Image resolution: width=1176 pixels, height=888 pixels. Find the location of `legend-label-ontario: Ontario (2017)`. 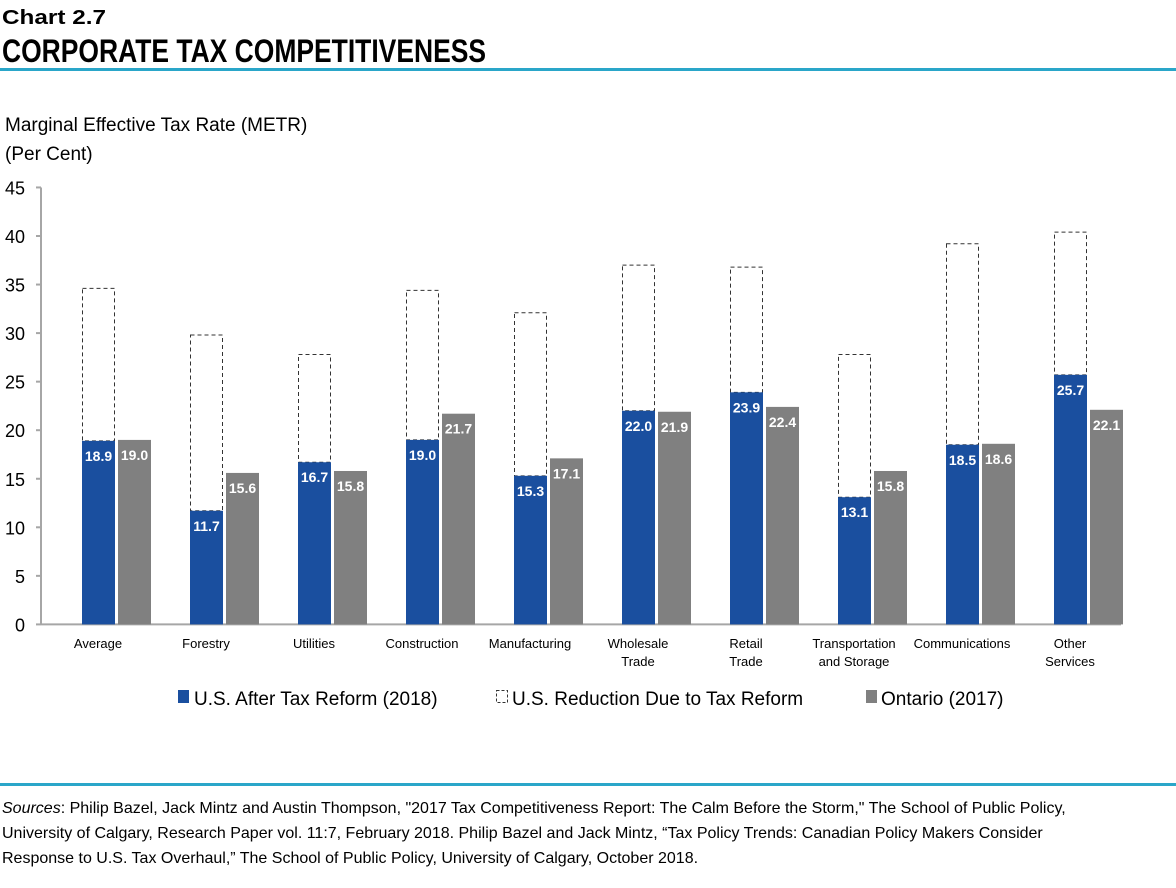

legend-label-ontario: Ontario (2017) is located at coordinates (942, 699).